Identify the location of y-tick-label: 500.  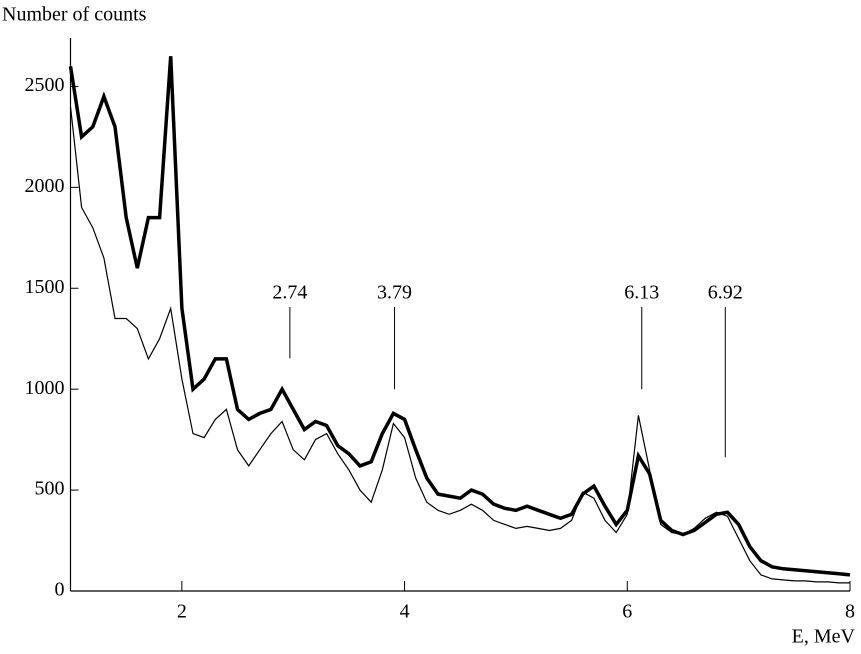
(50, 489).